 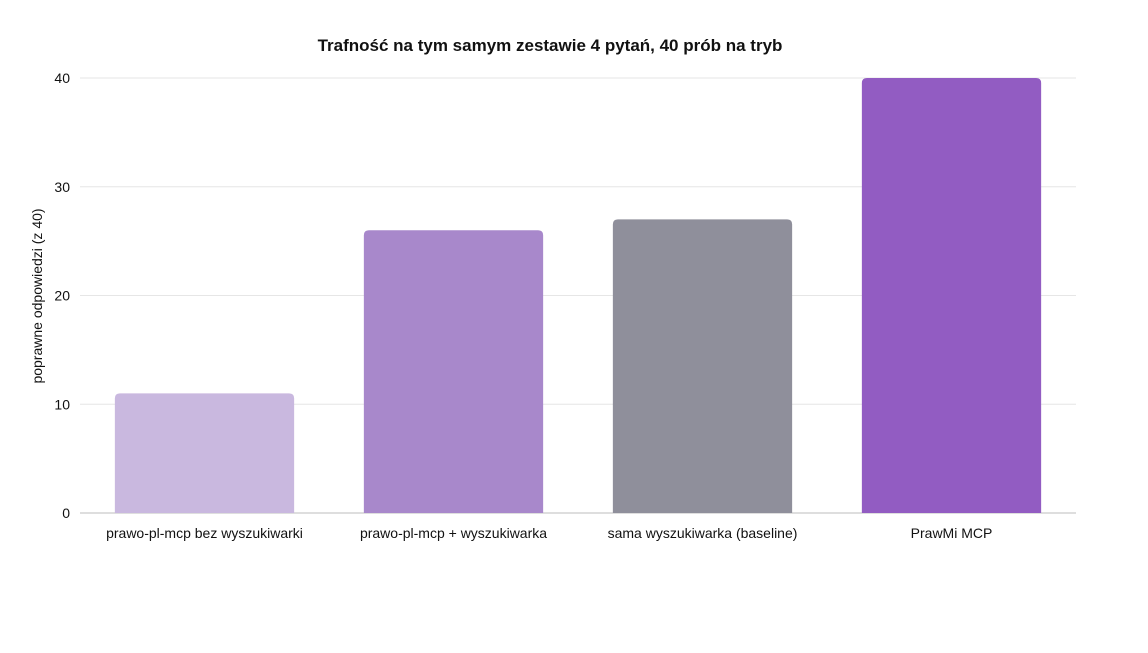 What do you see at coordinates (62, 404) in the screenshot?
I see `y-tick-label: 10` at bounding box center [62, 404].